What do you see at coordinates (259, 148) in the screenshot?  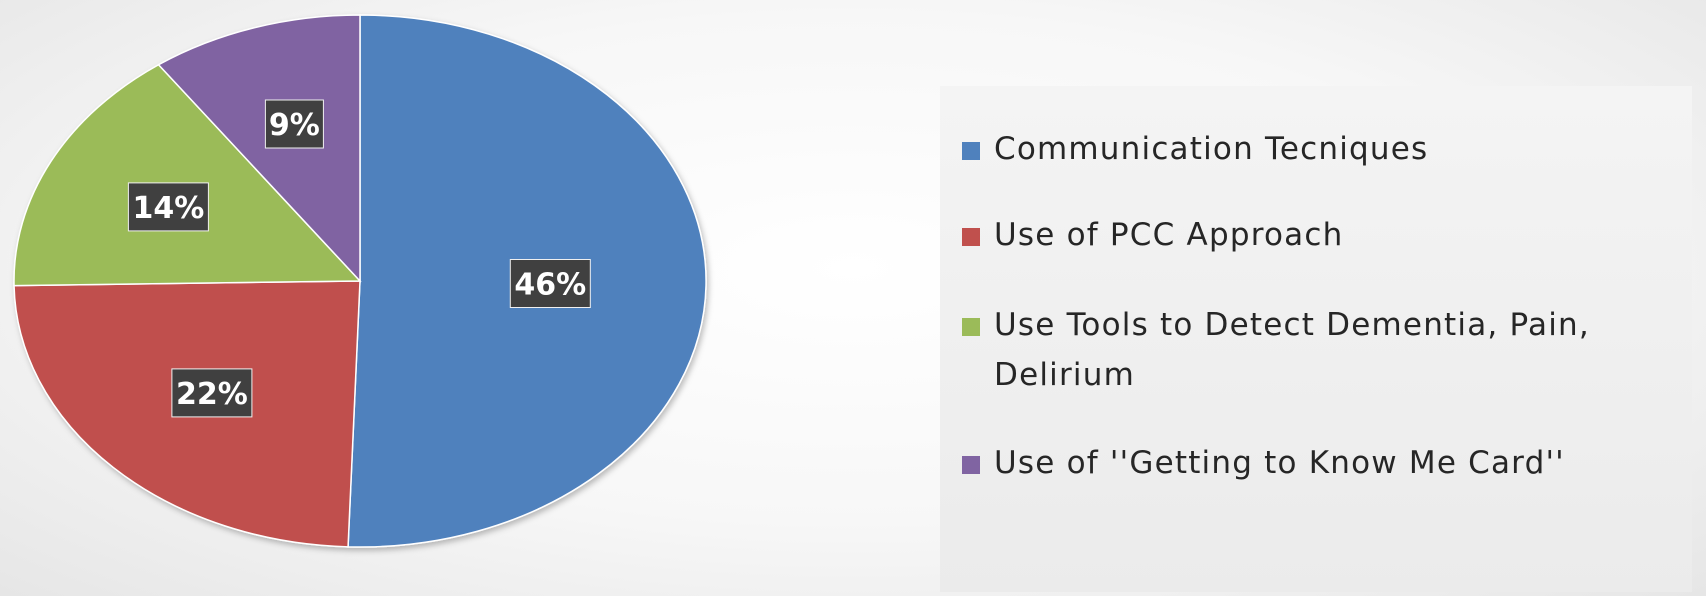 I see `slice-card` at bounding box center [259, 148].